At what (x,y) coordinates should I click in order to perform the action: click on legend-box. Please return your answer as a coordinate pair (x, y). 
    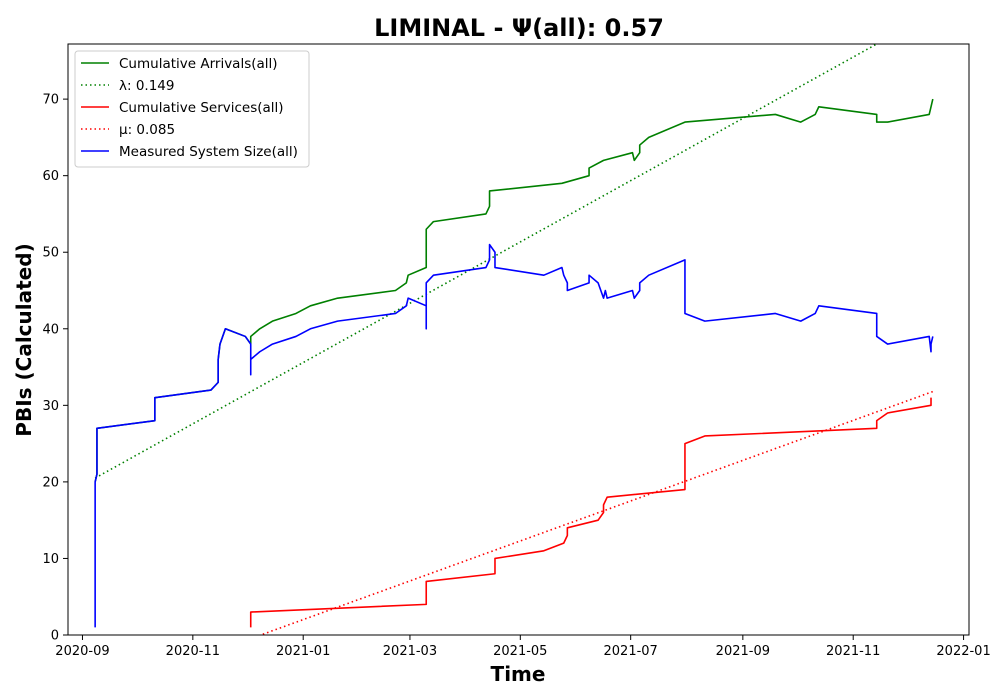
    Looking at the image, I should click on (192, 109).